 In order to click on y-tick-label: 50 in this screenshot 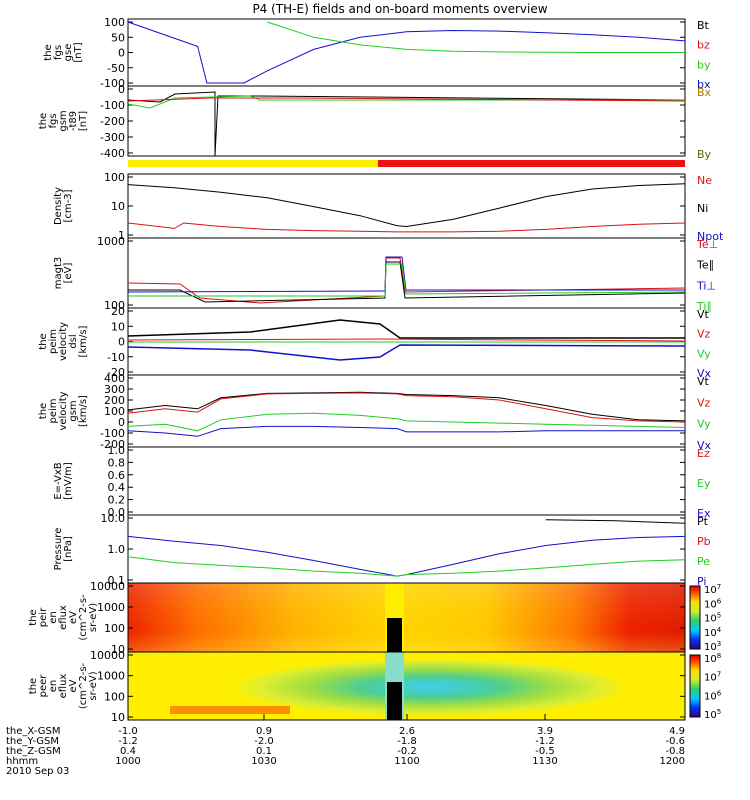, I will do `click(118, 37)`.